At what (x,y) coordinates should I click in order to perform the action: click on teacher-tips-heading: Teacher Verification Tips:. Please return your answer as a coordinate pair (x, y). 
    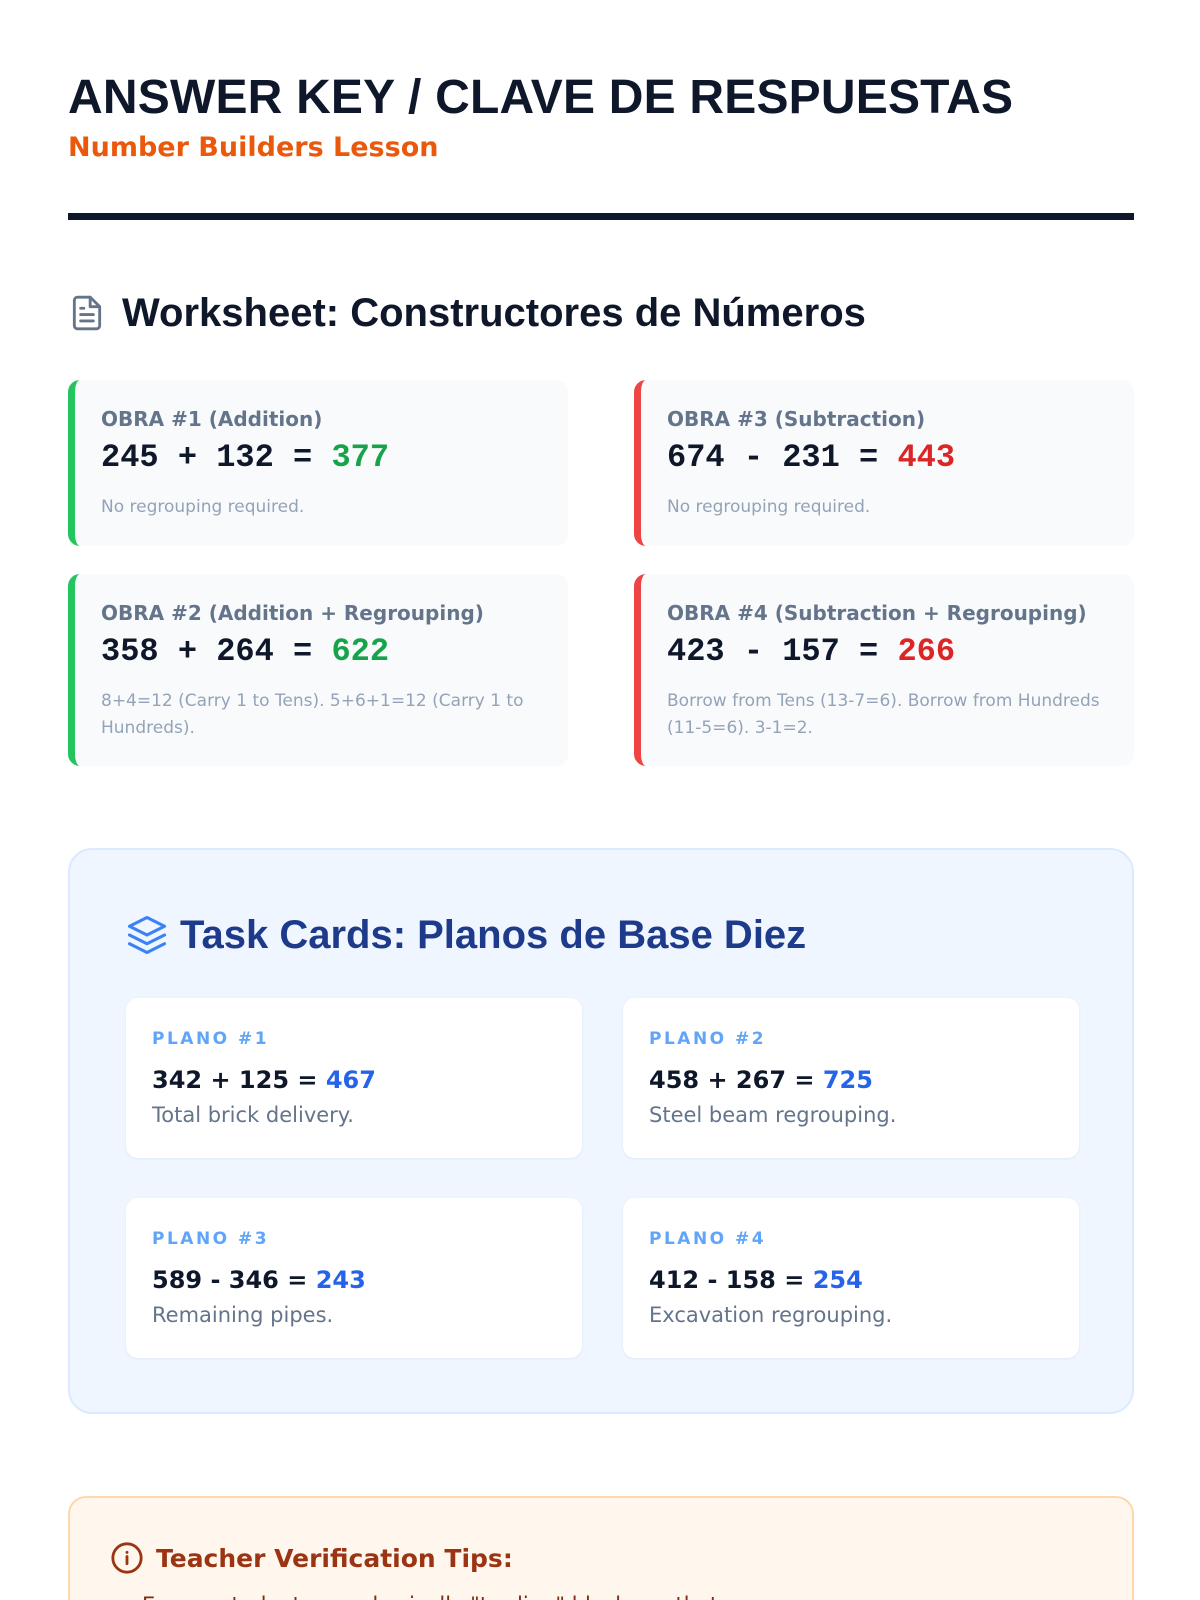
    Looking at the image, I should click on (311, 1558).